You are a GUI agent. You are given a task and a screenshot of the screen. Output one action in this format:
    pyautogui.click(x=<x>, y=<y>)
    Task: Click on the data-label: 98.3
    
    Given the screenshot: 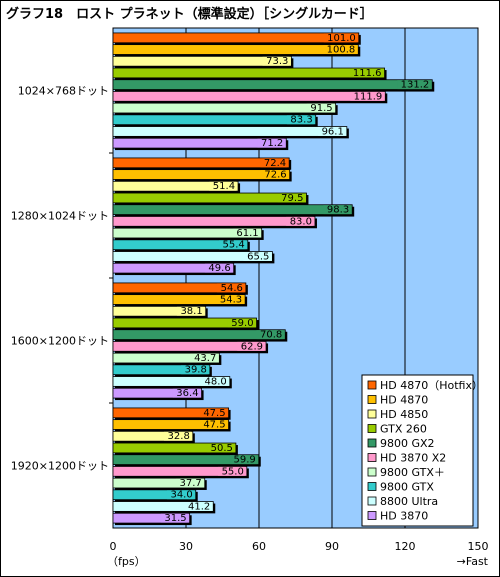 What is the action you would take?
    pyautogui.click(x=338, y=210)
    